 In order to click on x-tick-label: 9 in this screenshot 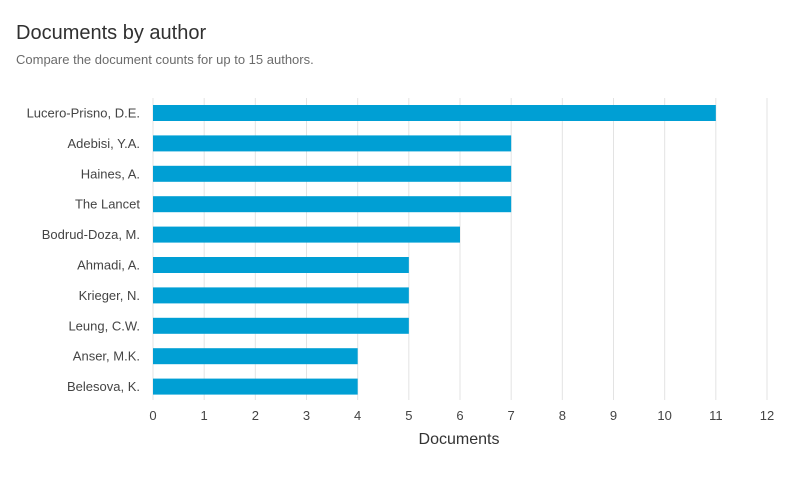, I will do `click(613, 415)`.